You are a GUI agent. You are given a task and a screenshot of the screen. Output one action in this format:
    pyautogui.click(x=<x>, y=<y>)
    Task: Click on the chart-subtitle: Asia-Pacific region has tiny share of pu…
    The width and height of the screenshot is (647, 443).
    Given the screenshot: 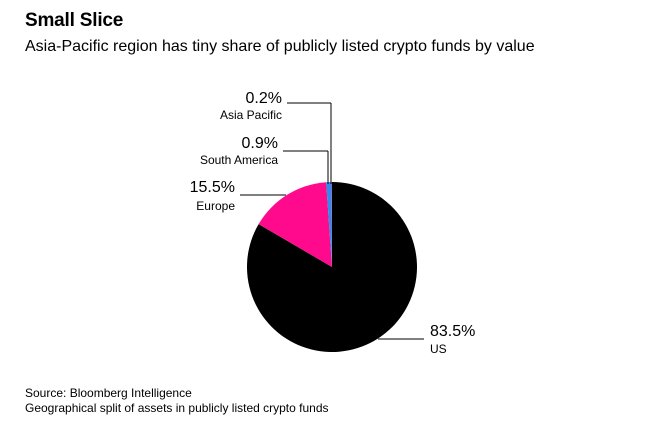 What is the action you would take?
    pyautogui.click(x=280, y=46)
    